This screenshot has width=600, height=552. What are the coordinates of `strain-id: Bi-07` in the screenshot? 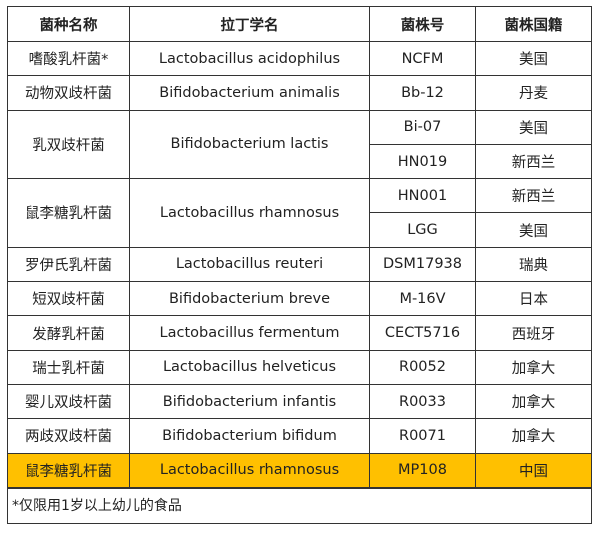 It's located at (422, 127).